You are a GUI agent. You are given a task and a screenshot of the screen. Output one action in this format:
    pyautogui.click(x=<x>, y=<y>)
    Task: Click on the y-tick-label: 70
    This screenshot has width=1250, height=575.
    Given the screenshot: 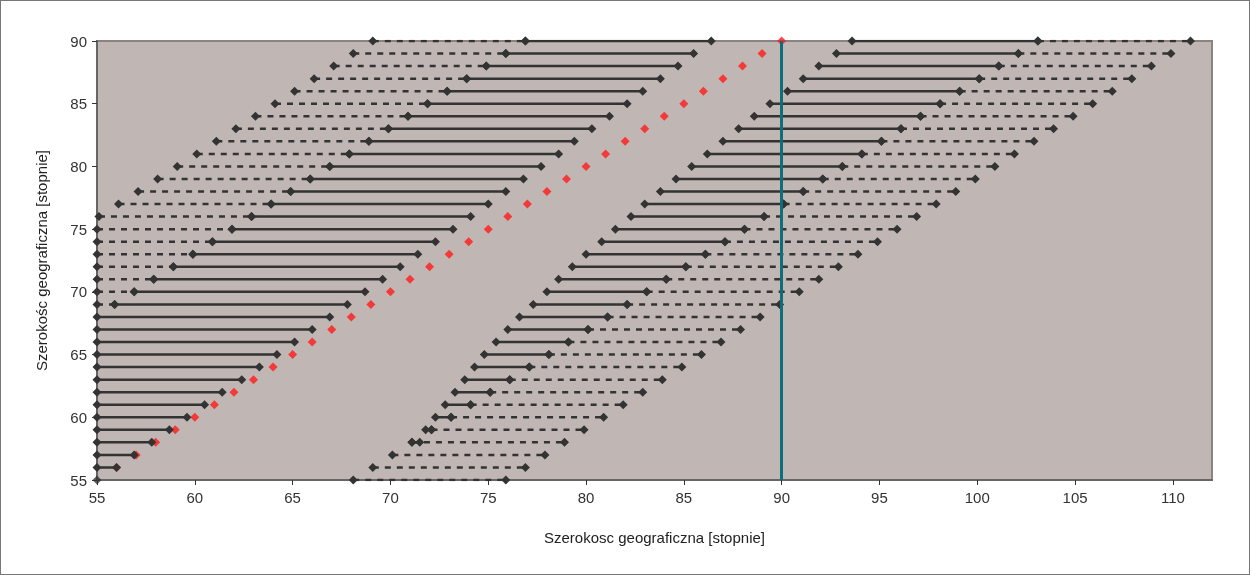 What is the action you would take?
    pyautogui.click(x=78, y=292)
    